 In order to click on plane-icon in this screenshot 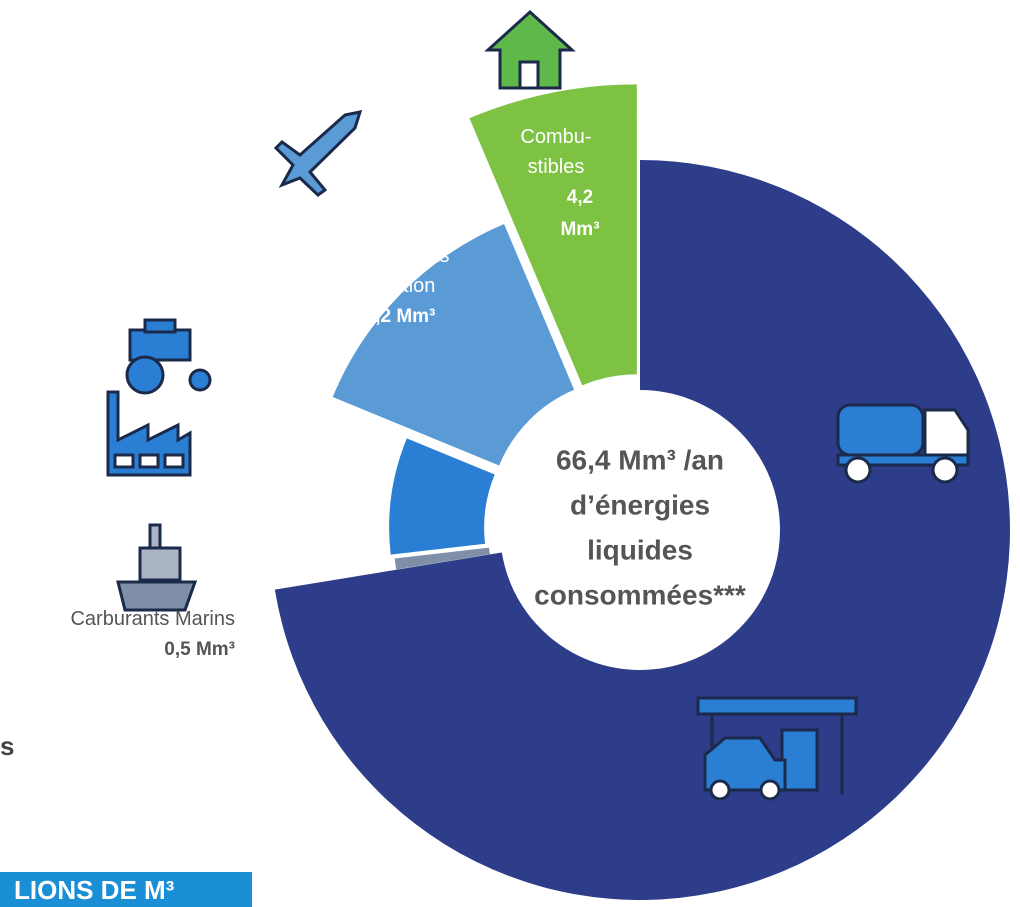, I will do `click(318, 153)`.